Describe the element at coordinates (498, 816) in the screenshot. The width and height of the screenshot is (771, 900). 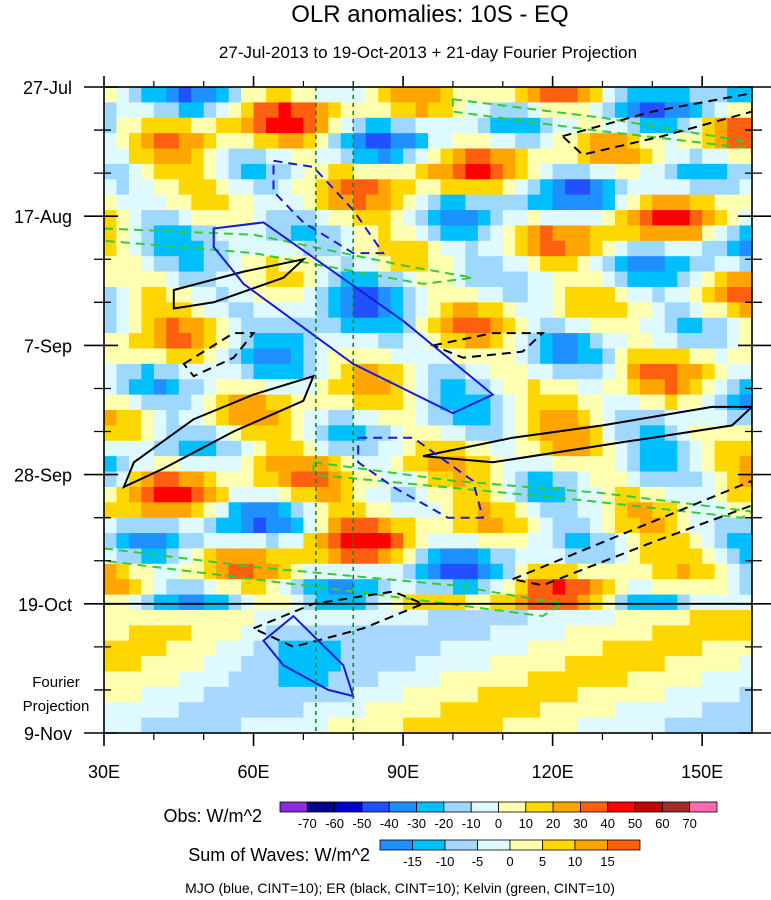
I see `obs-colorbar: -70 -60 -50 -40 -30 -20 -10 0 10 20 30 40 50 60 70` at that location.